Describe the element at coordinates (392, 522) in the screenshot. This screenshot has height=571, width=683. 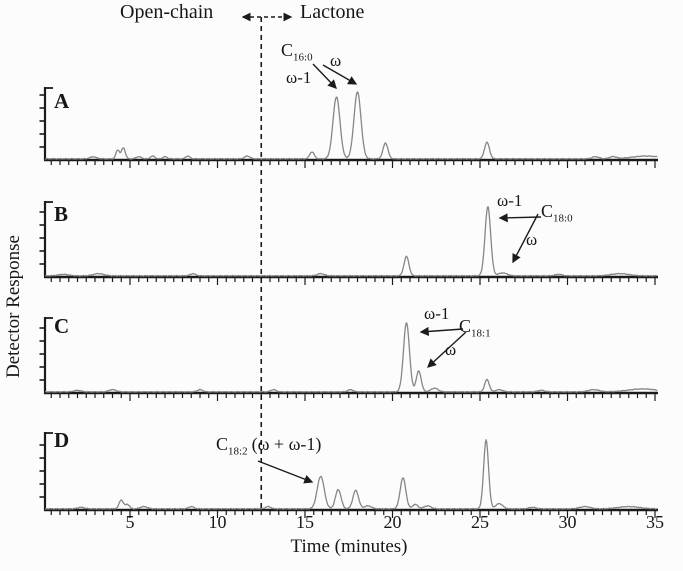
I see `x-tick-label-20: 20` at that location.